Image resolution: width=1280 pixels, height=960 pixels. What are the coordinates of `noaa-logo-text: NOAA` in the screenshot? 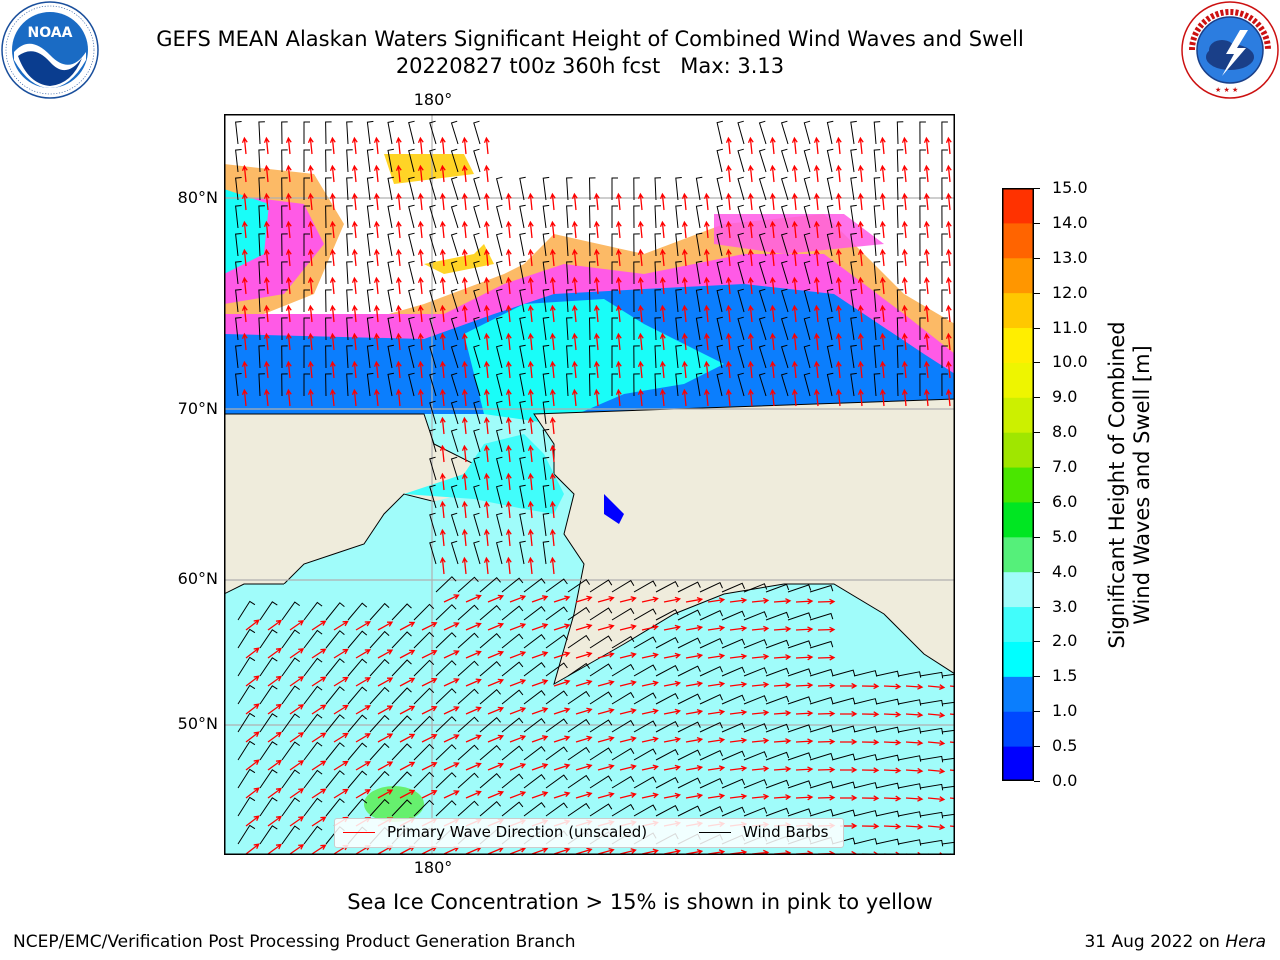 It's located at (50, 33).